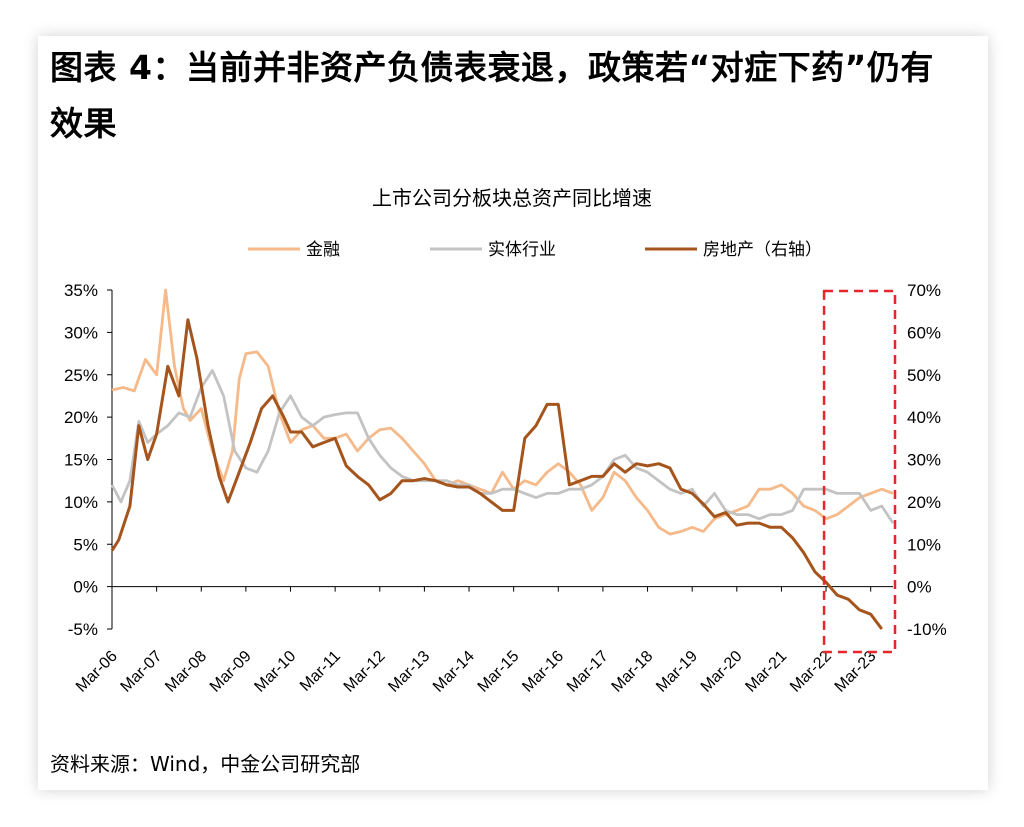  Describe the element at coordinates (924, 375) in the screenshot. I see `right-tick-label: 50%` at that location.